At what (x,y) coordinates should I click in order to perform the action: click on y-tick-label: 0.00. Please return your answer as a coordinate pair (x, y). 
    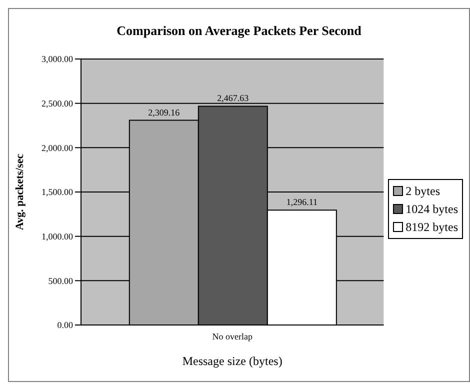
    Looking at the image, I should click on (65, 325).